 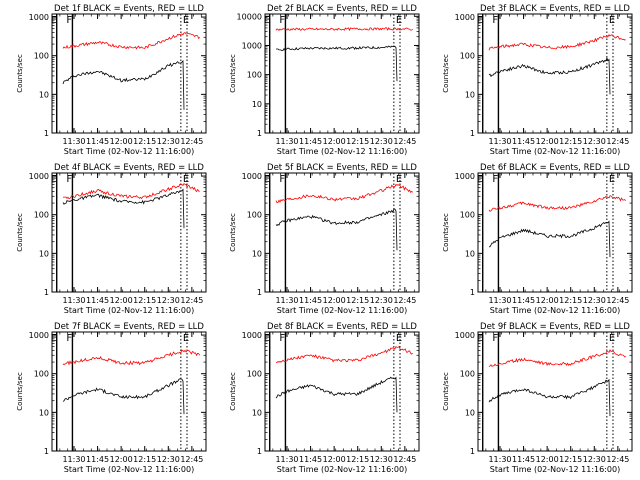 I want to click on chart-title: Det 9f BLACK = Events, RED = LLD, so click(x=555, y=327).